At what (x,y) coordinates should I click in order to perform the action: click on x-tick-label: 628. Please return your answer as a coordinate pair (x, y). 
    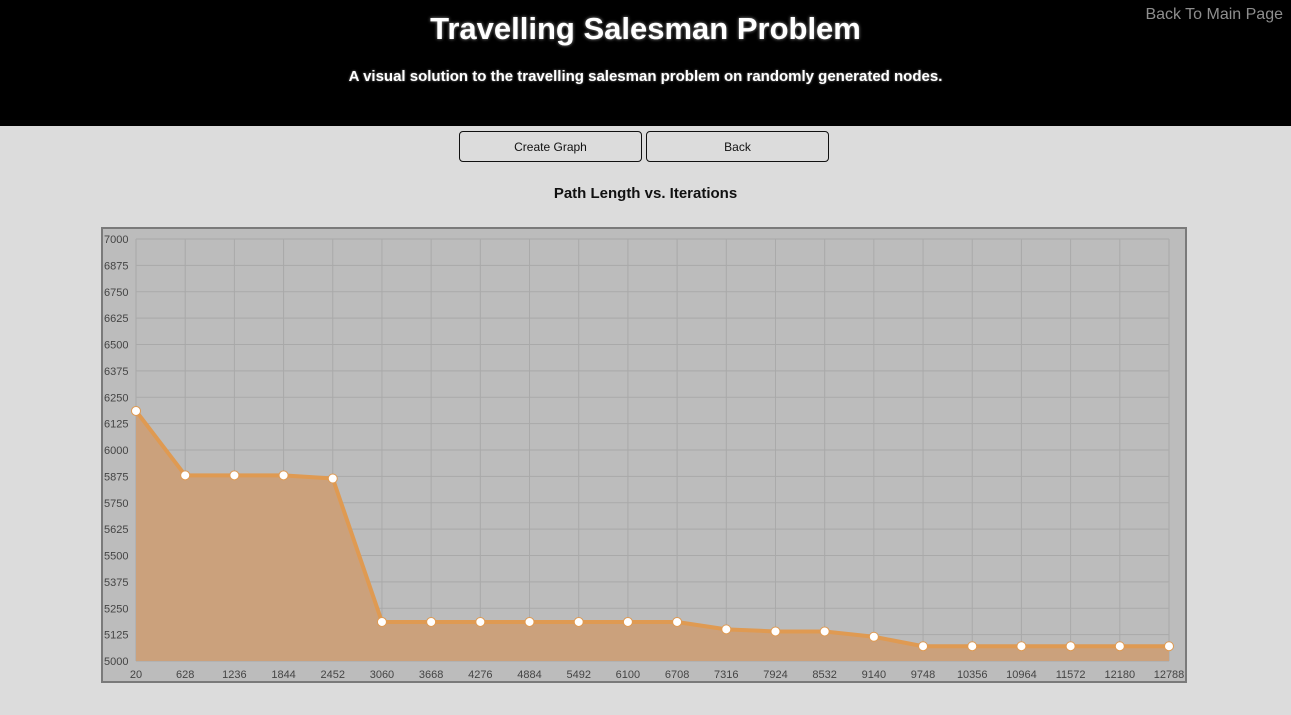
    Looking at the image, I should click on (185, 675).